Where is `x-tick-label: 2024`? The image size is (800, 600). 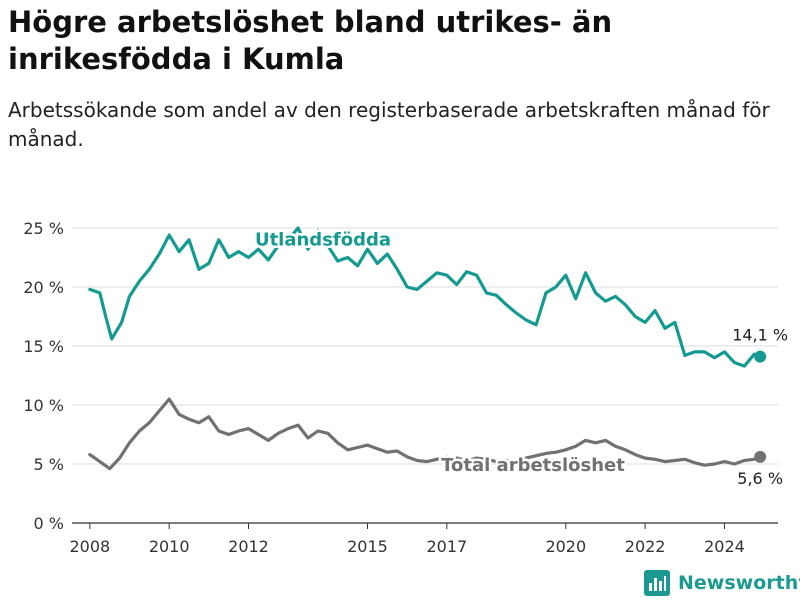
x-tick-label: 2024 is located at coordinates (724, 546).